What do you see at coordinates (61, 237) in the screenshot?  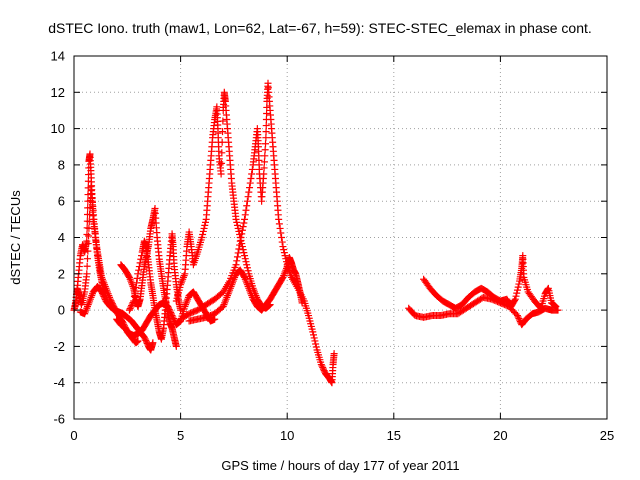 I see `y-tick-label: 4` at bounding box center [61, 237].